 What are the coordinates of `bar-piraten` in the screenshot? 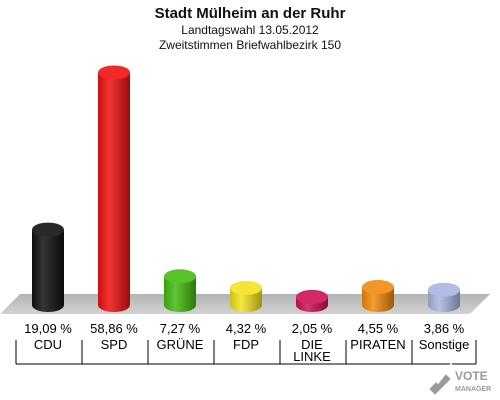 It's located at (378, 296).